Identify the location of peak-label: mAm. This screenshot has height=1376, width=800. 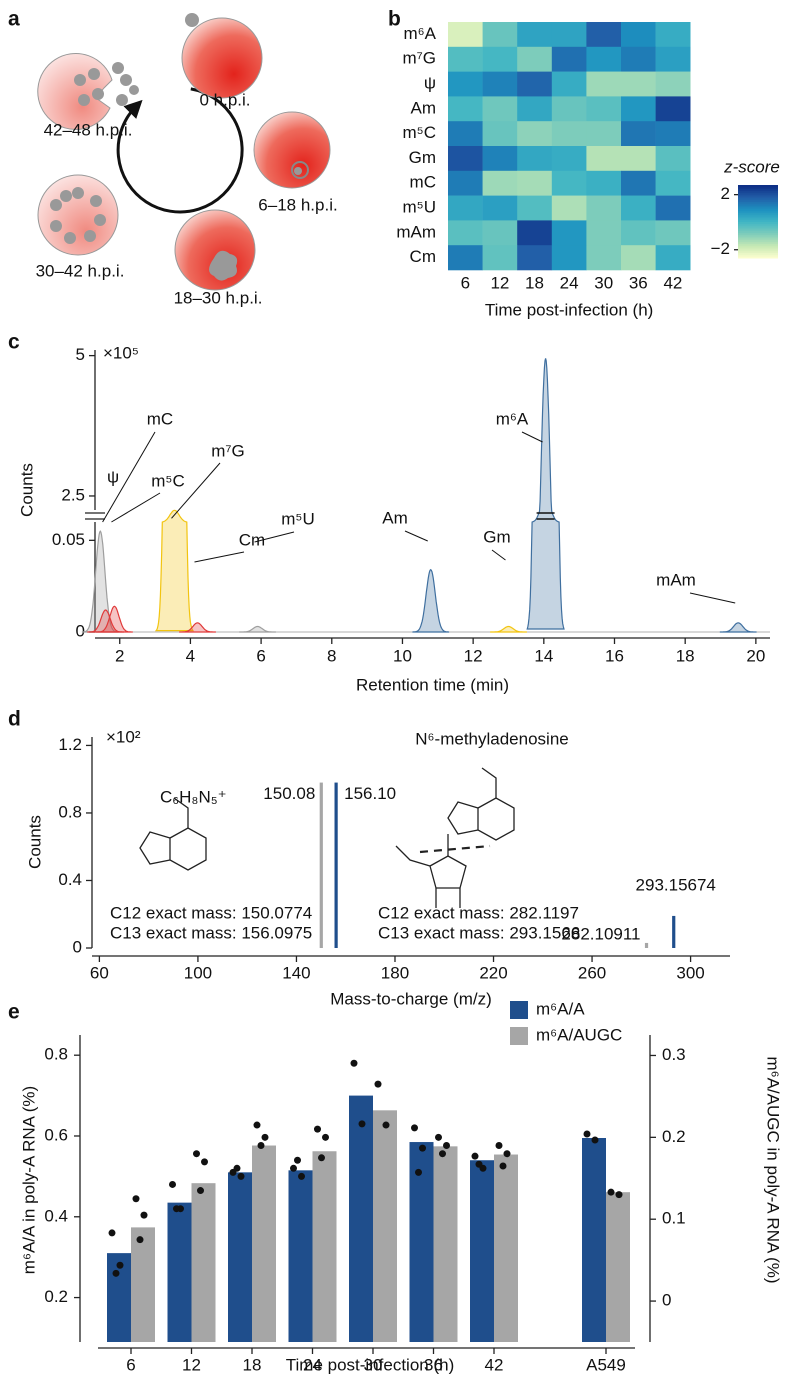
(676, 579).